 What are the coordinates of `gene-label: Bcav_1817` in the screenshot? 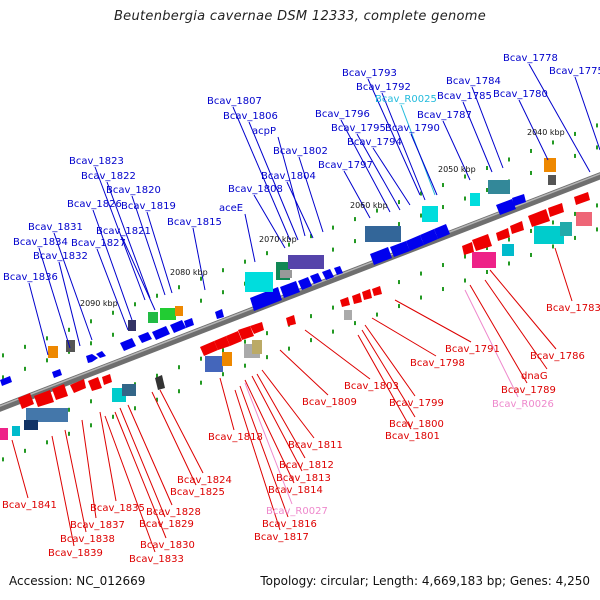 It's located at (281, 537).